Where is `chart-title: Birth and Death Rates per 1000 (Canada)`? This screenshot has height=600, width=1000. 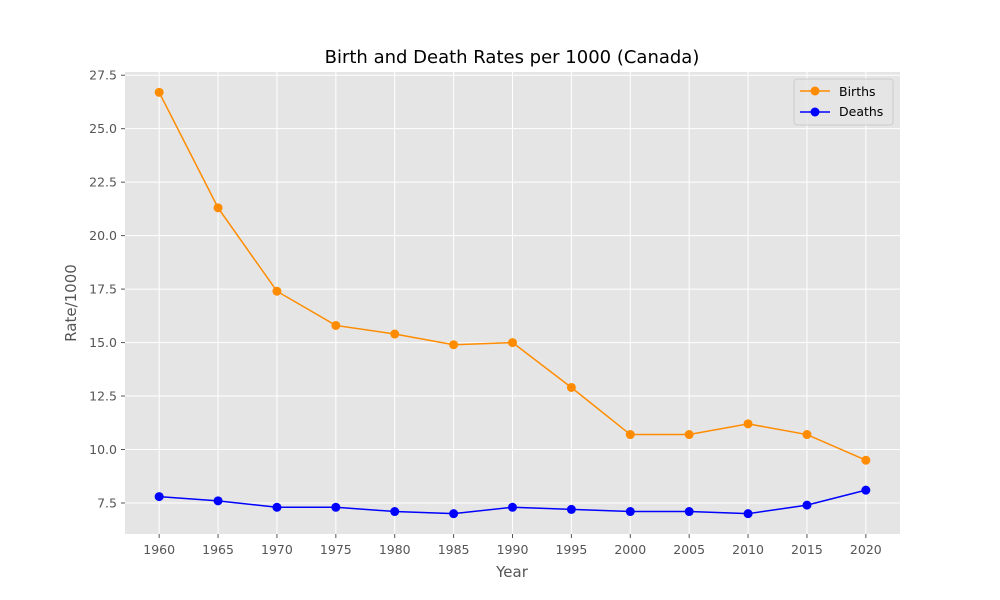
chart-title: Birth and Death Rates per 1000 (Canada) is located at coordinates (512, 57).